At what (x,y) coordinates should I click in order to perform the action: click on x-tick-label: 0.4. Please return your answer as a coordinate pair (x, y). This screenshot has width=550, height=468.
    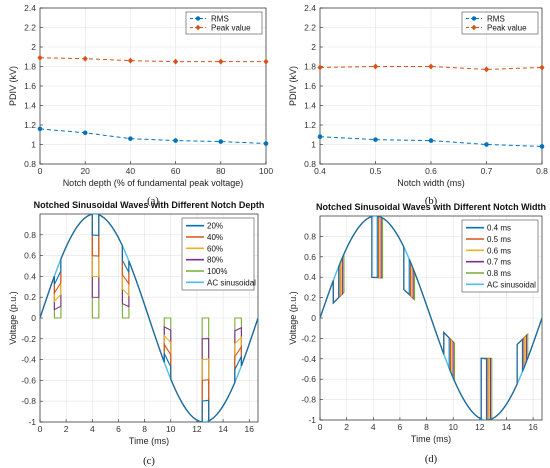
    Looking at the image, I should click on (320, 171).